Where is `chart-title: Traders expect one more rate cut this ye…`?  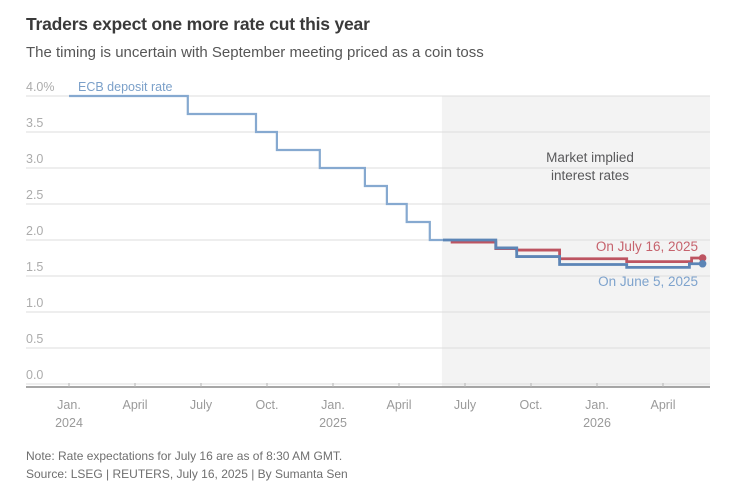 chart-title: Traders expect one more rate cut this ye… is located at coordinates (198, 24).